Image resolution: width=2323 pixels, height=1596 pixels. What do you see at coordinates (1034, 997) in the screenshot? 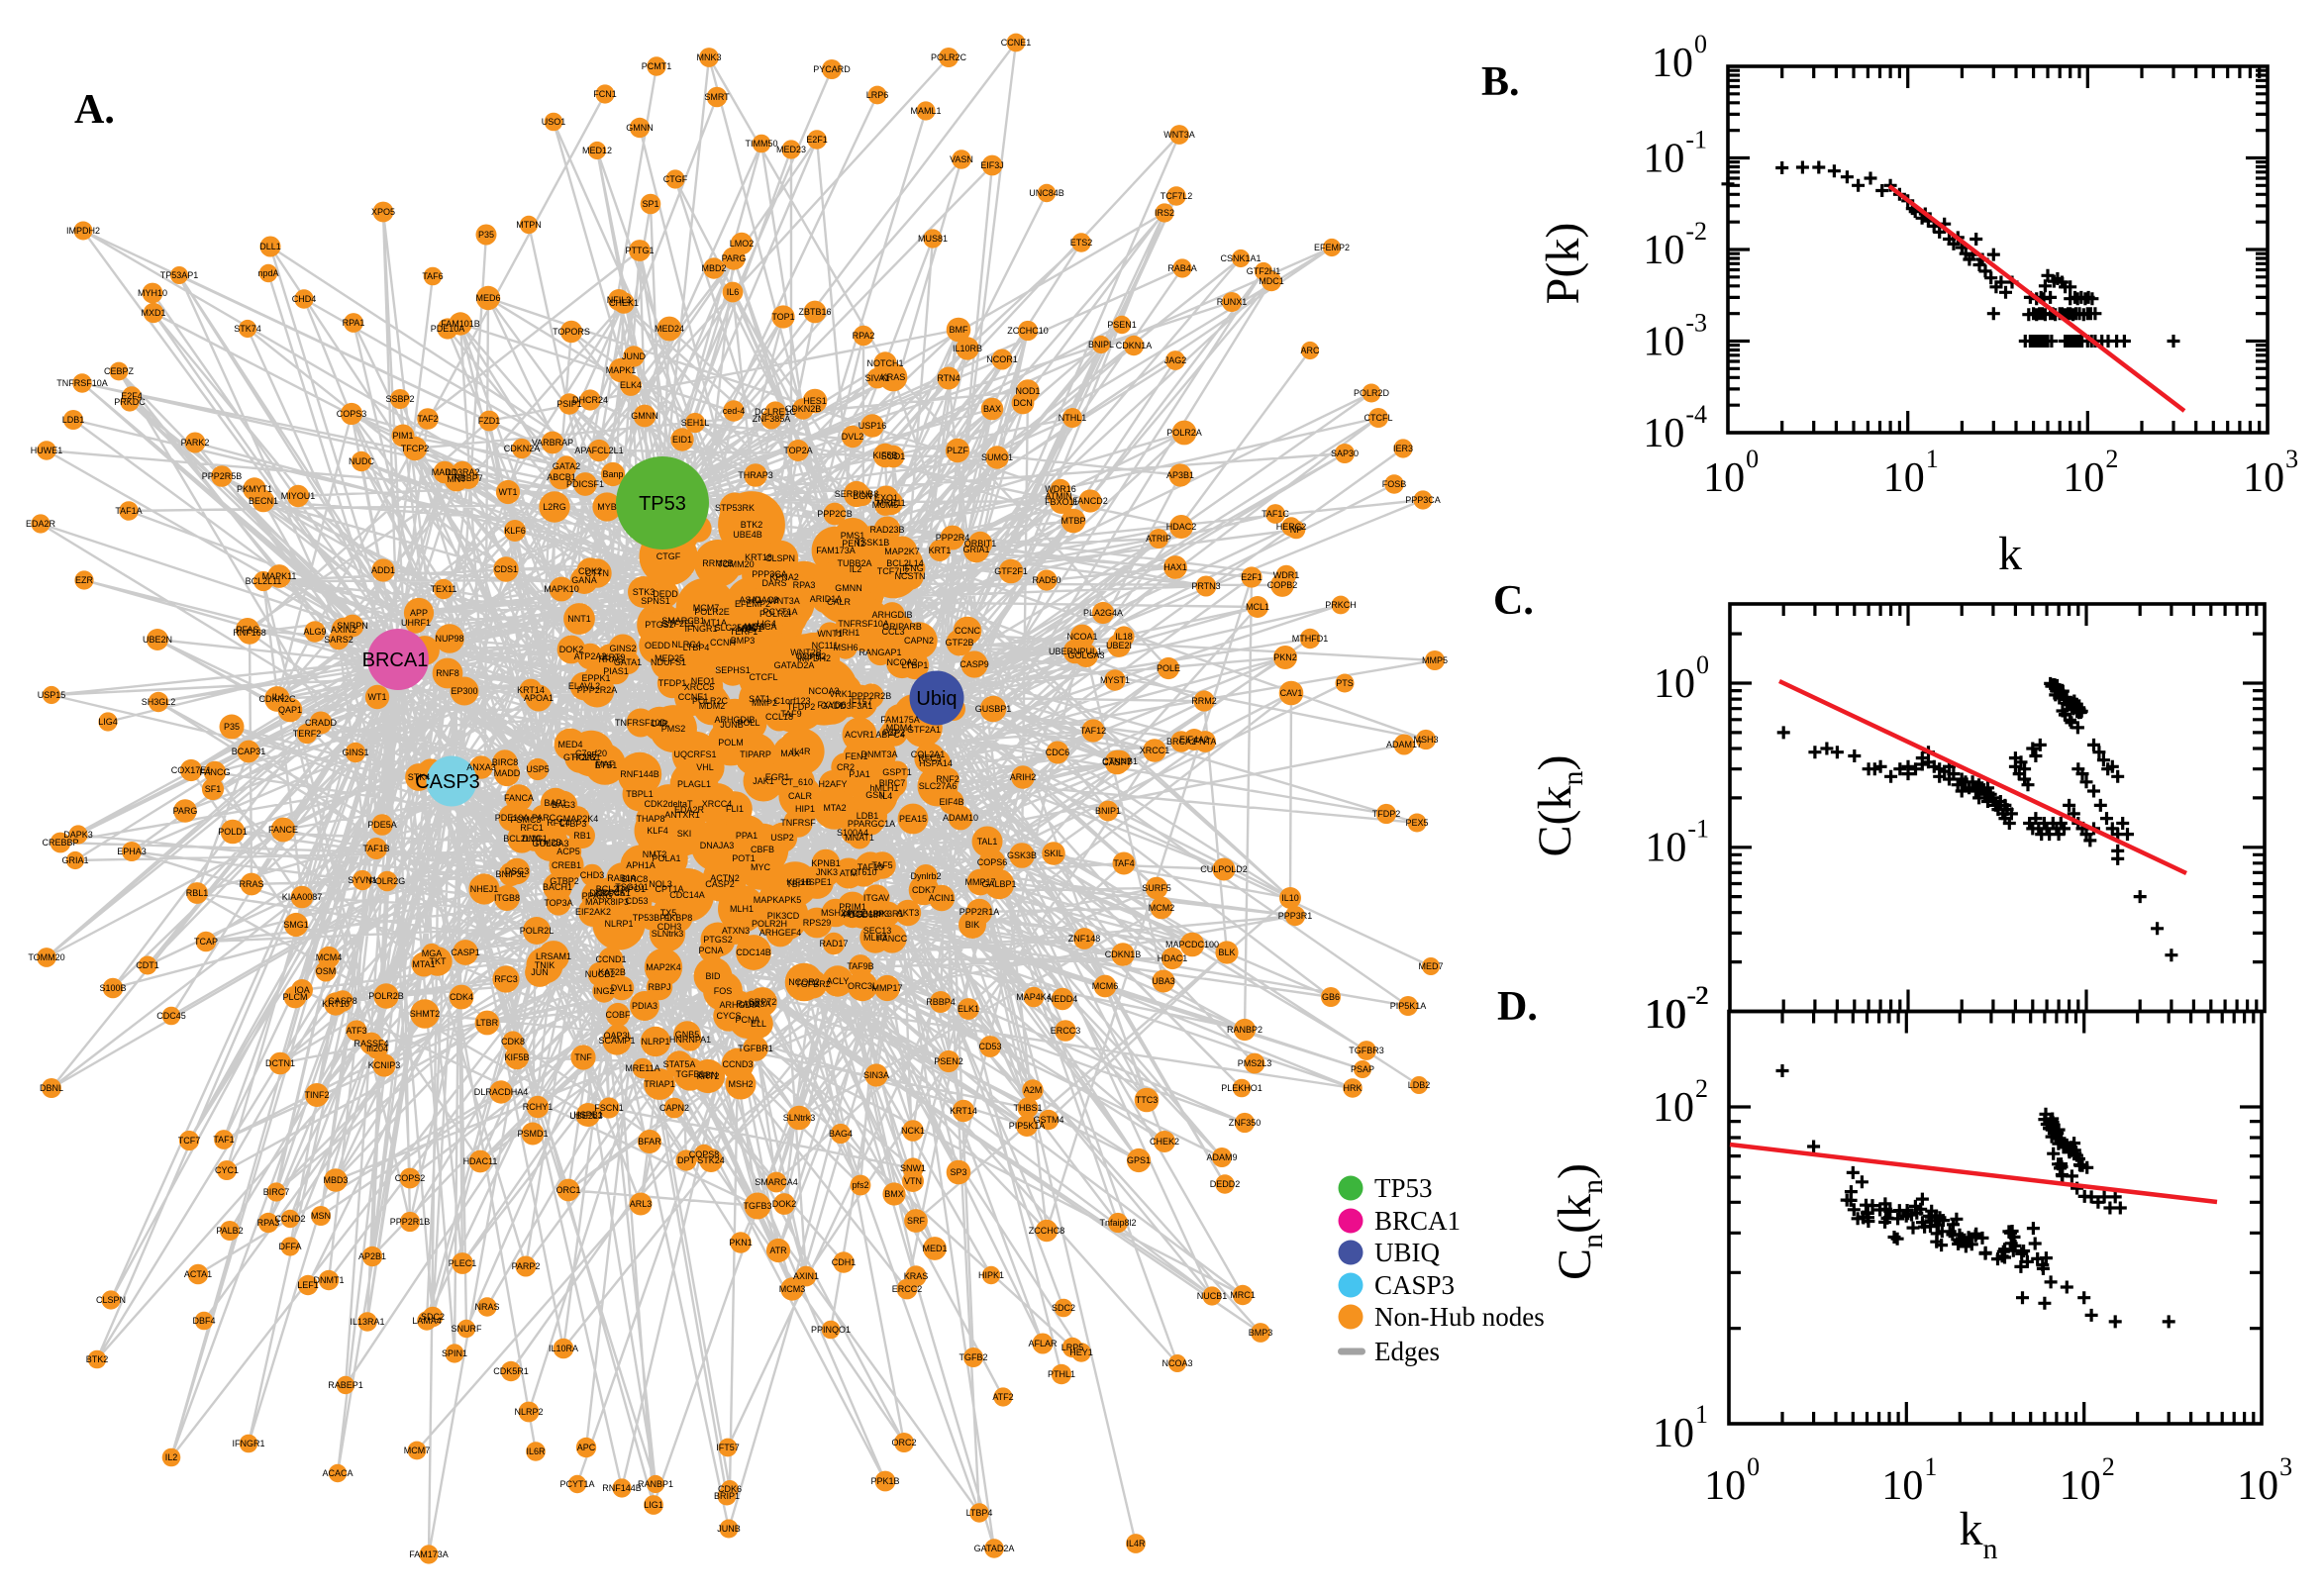
I see `svg-text: MAP4K4` at bounding box center [1034, 997].